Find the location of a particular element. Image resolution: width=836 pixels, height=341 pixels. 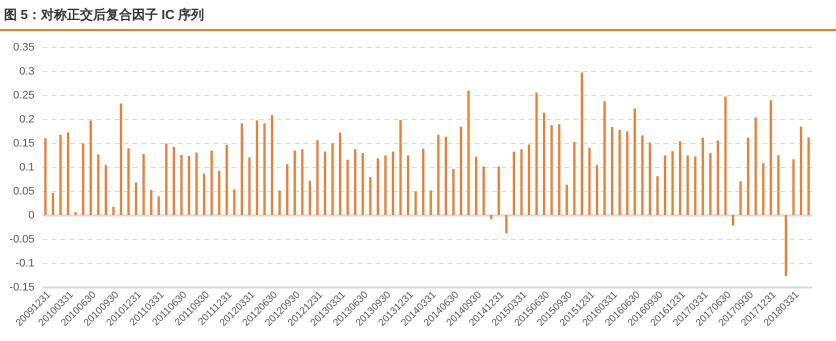

y-tick-label: 0.25 is located at coordinates (23, 96).